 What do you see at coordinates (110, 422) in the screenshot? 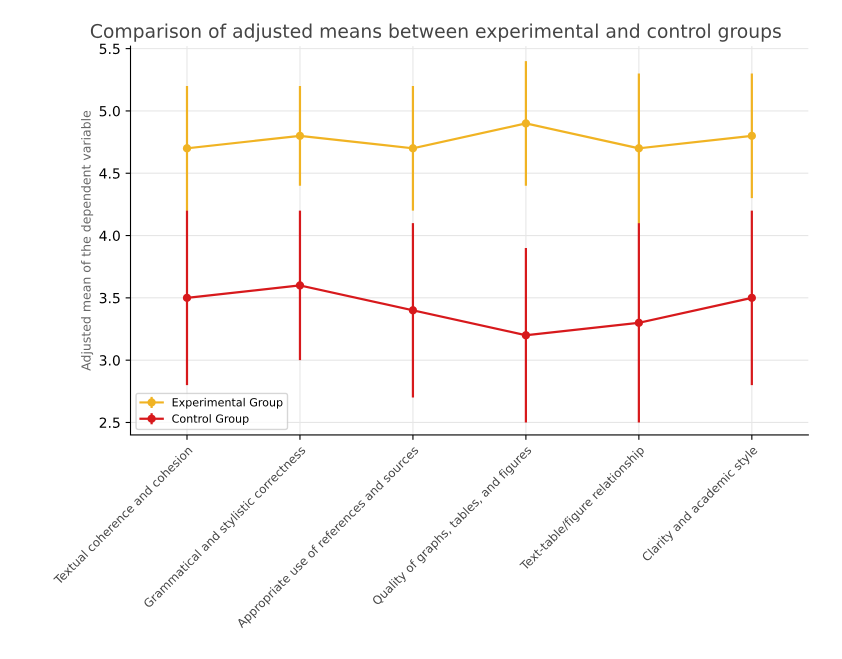
I see `y-tick-label: 2.5` at bounding box center [110, 422].